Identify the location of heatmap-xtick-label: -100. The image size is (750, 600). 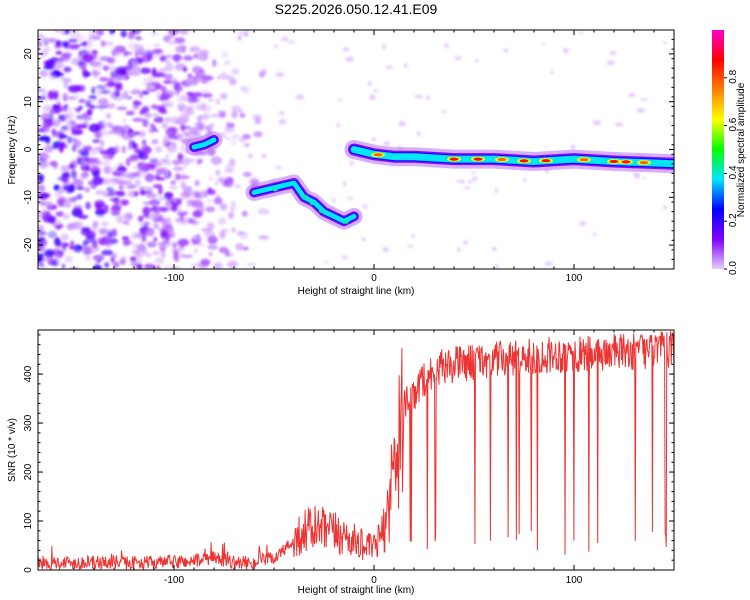
(174, 278).